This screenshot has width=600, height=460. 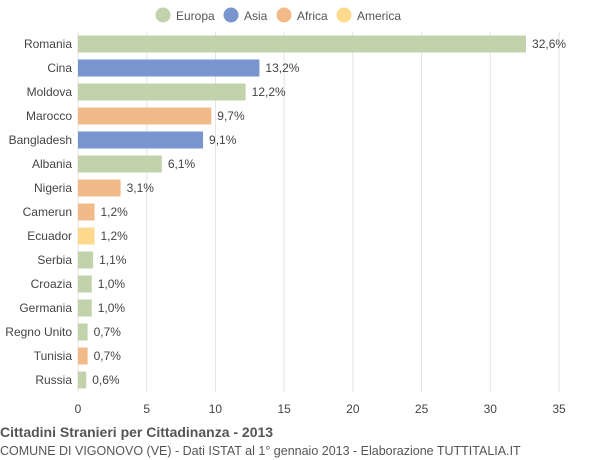 I want to click on category-label: Serbia, so click(x=54, y=260).